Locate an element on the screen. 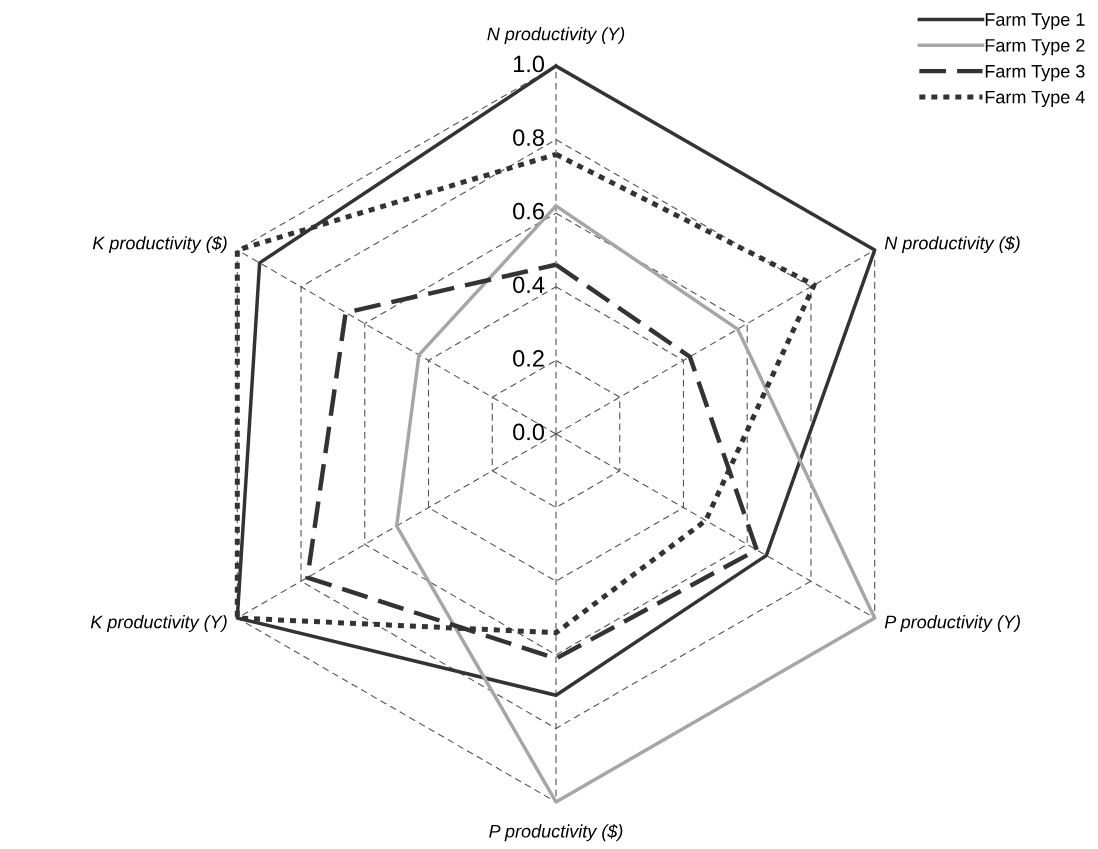 The height and width of the screenshot is (849, 1098). y-tick-label: 0.8 is located at coordinates (528, 137).